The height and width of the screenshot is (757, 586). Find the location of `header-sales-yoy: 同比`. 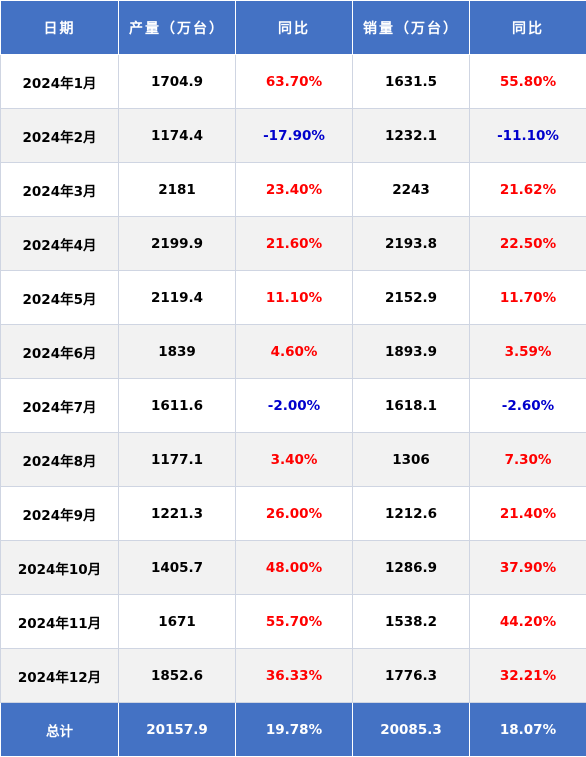

header-sales-yoy: 同比 is located at coordinates (527, 27).